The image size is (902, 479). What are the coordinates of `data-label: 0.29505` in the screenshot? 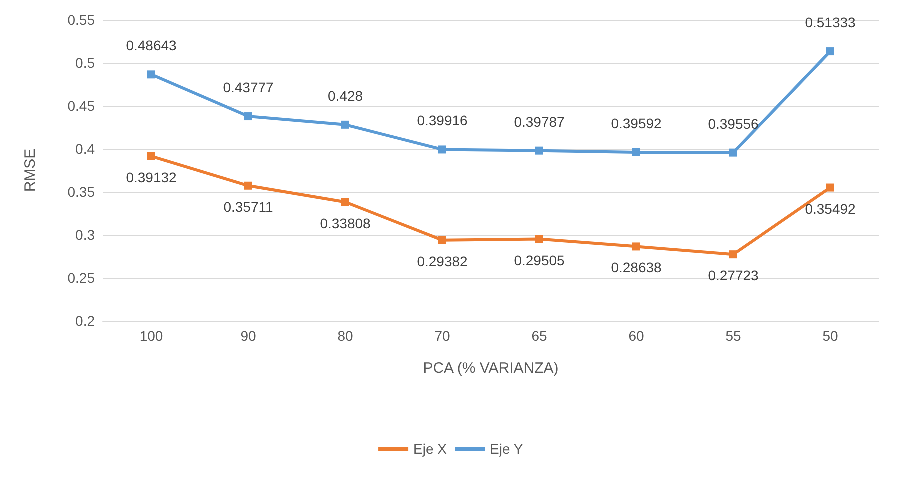 It's located at (540, 260).